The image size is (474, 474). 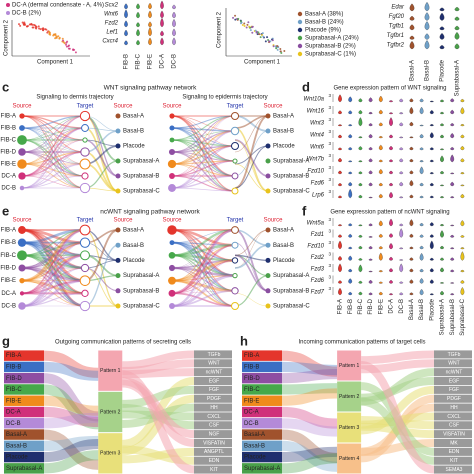 I want to click on cell-box, so click(x=262, y=468).